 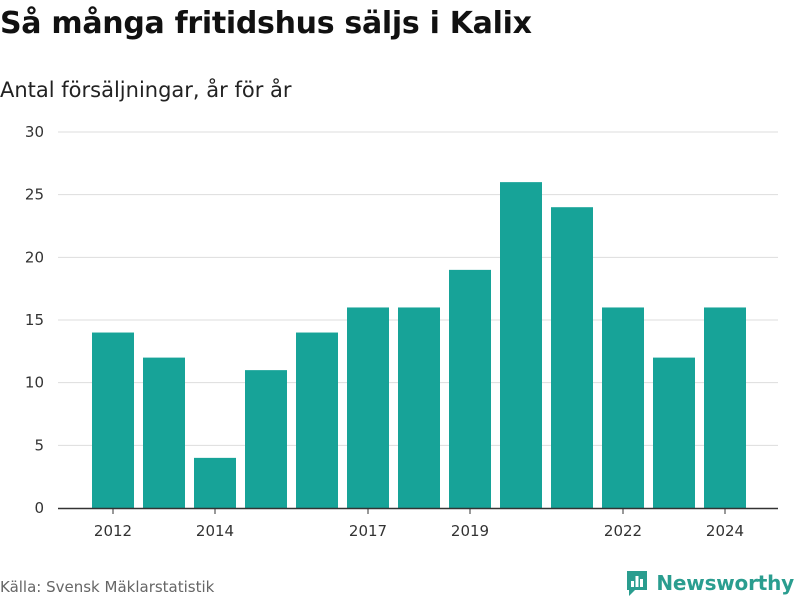 I want to click on bar-chart-logo-icon, so click(x=637, y=583).